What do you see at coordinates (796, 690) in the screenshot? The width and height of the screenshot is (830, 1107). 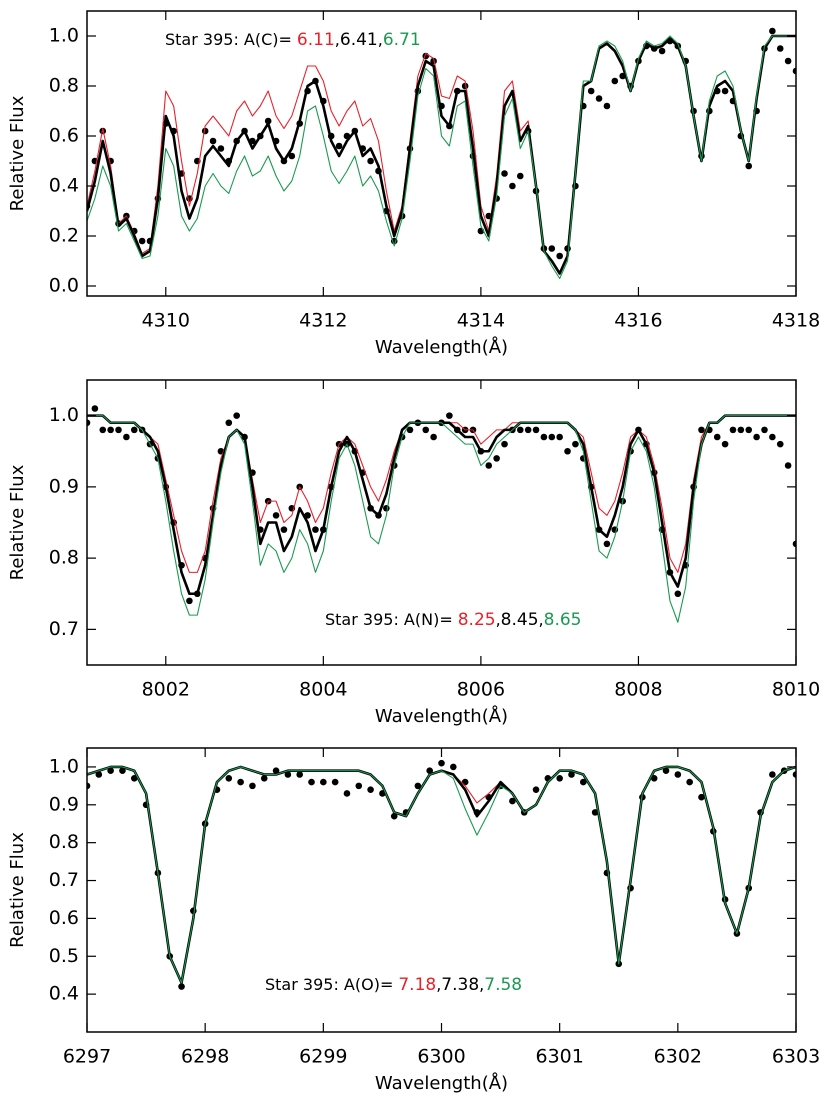 I see `x-tick-label: 8010` at bounding box center [796, 690].